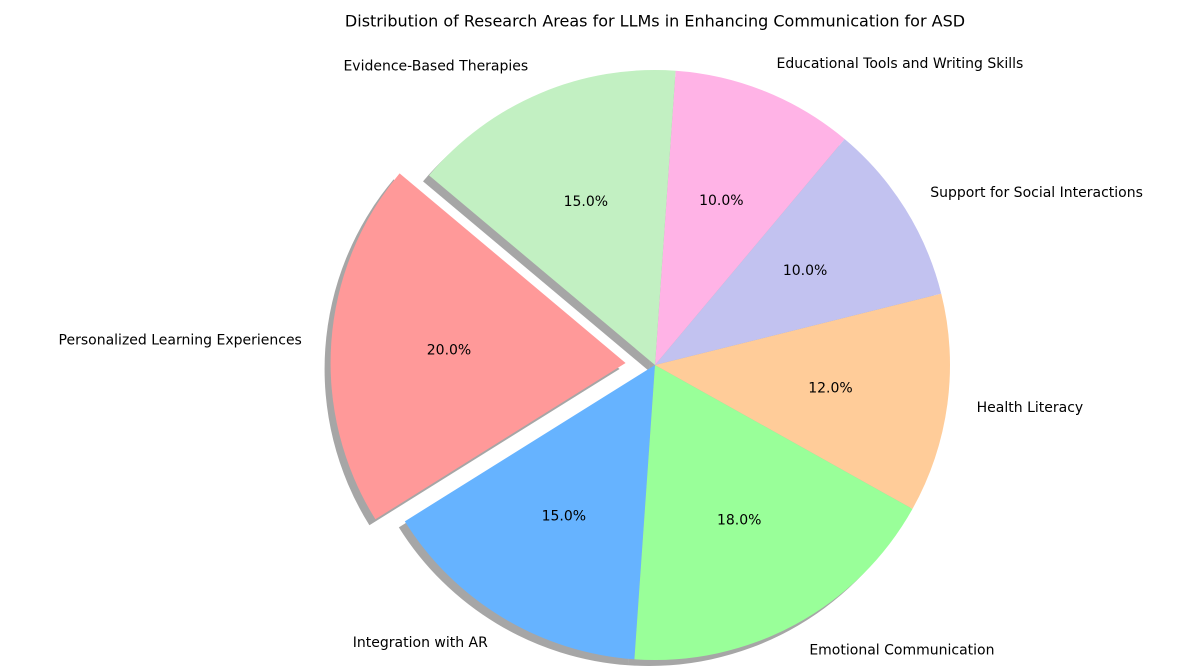 The width and height of the screenshot is (1189, 666). Describe the element at coordinates (180, 340) in the screenshot. I see `slice-label: Personalized Learning Experiences` at that location.